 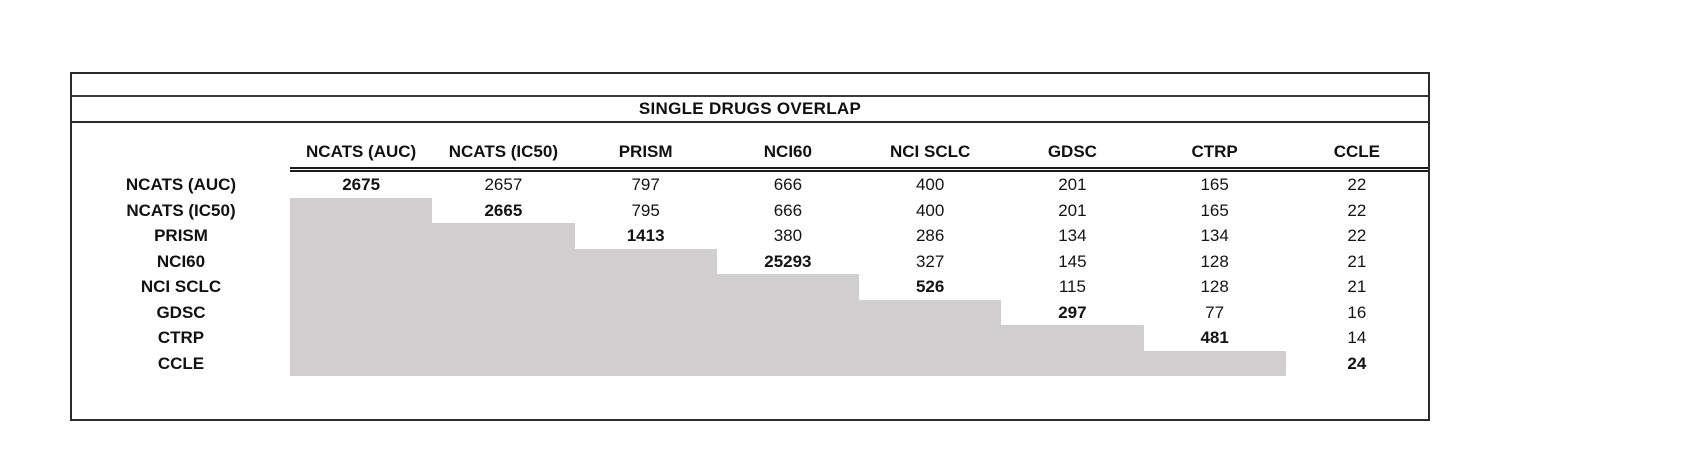 I want to click on matrix-cell: 25293, so click(x=788, y=261).